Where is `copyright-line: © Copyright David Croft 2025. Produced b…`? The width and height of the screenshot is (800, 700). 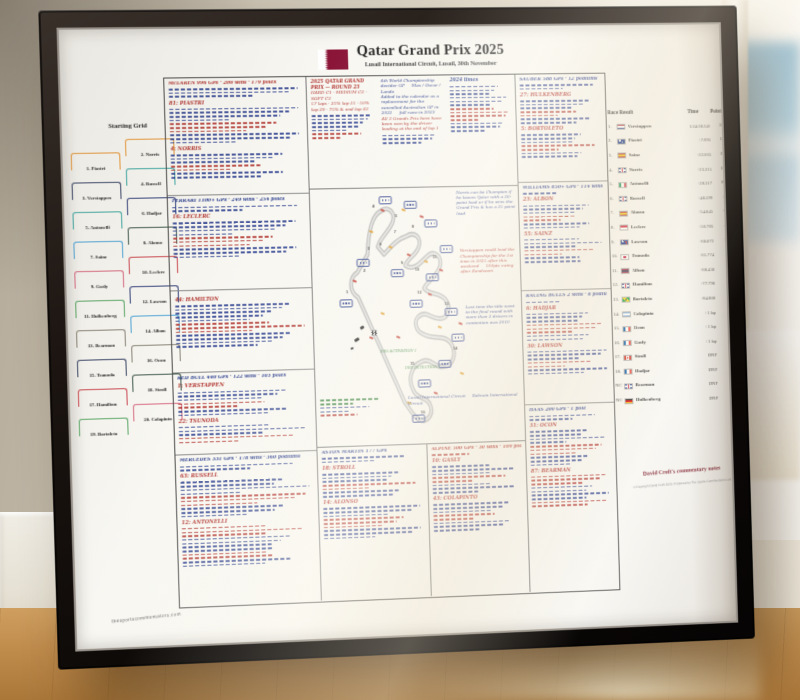 copyright-line: © Copyright David Croft 2025. Produced b… is located at coordinates (682, 483).